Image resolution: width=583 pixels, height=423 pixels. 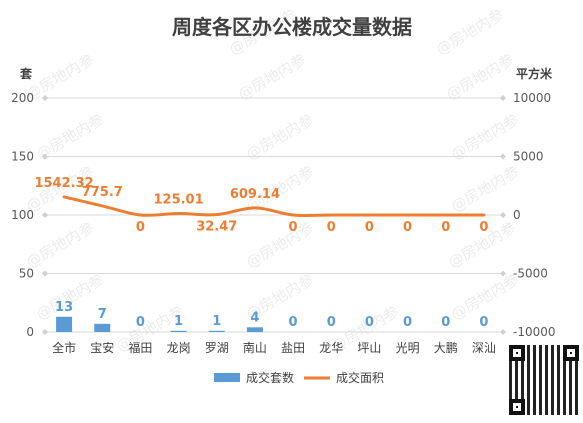 What do you see at coordinates (299, 377) in the screenshot?
I see `legend: 成交套数 成交面积` at bounding box center [299, 377].